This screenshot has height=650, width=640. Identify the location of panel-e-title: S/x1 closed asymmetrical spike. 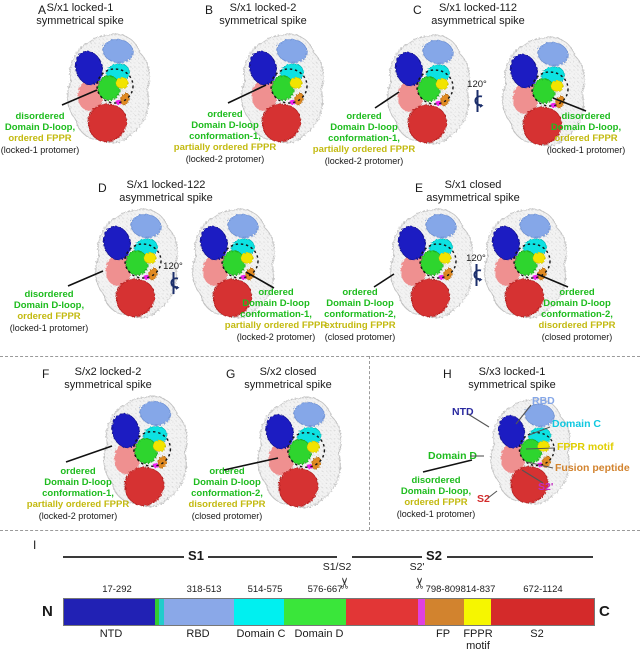
(473, 191).